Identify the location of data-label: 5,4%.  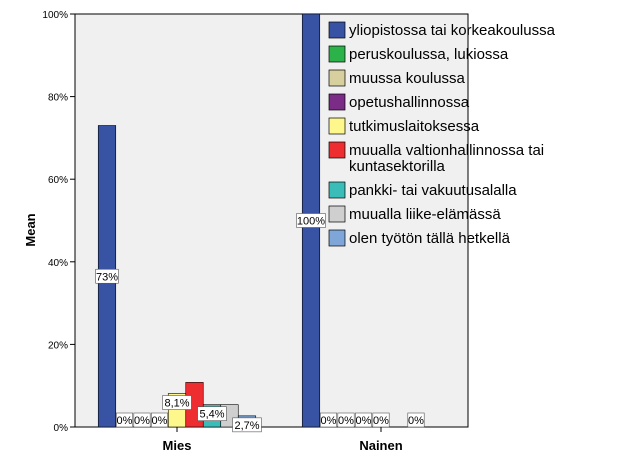
(211, 415).